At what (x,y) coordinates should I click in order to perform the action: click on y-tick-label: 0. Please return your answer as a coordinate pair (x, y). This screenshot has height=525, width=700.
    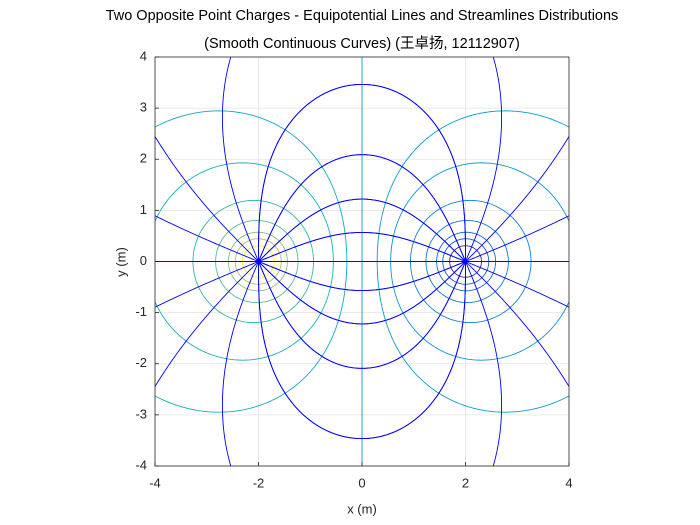
    Looking at the image, I should click on (143, 260).